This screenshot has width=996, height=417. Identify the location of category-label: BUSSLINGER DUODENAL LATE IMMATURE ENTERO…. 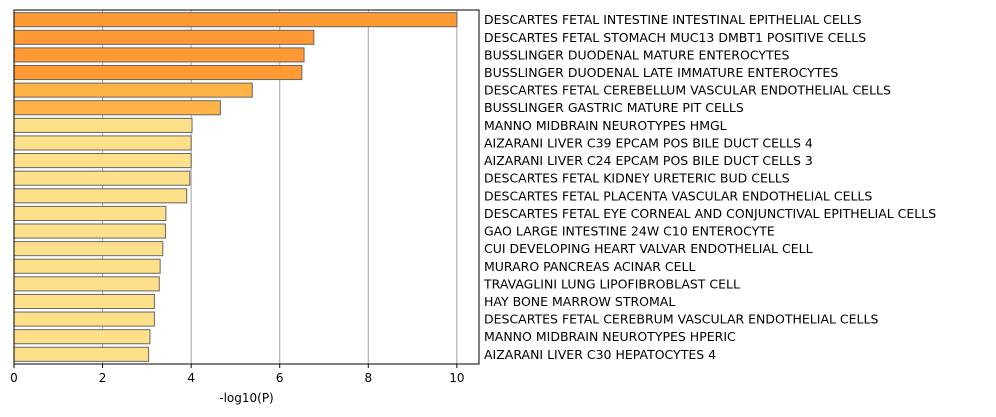
(661, 72).